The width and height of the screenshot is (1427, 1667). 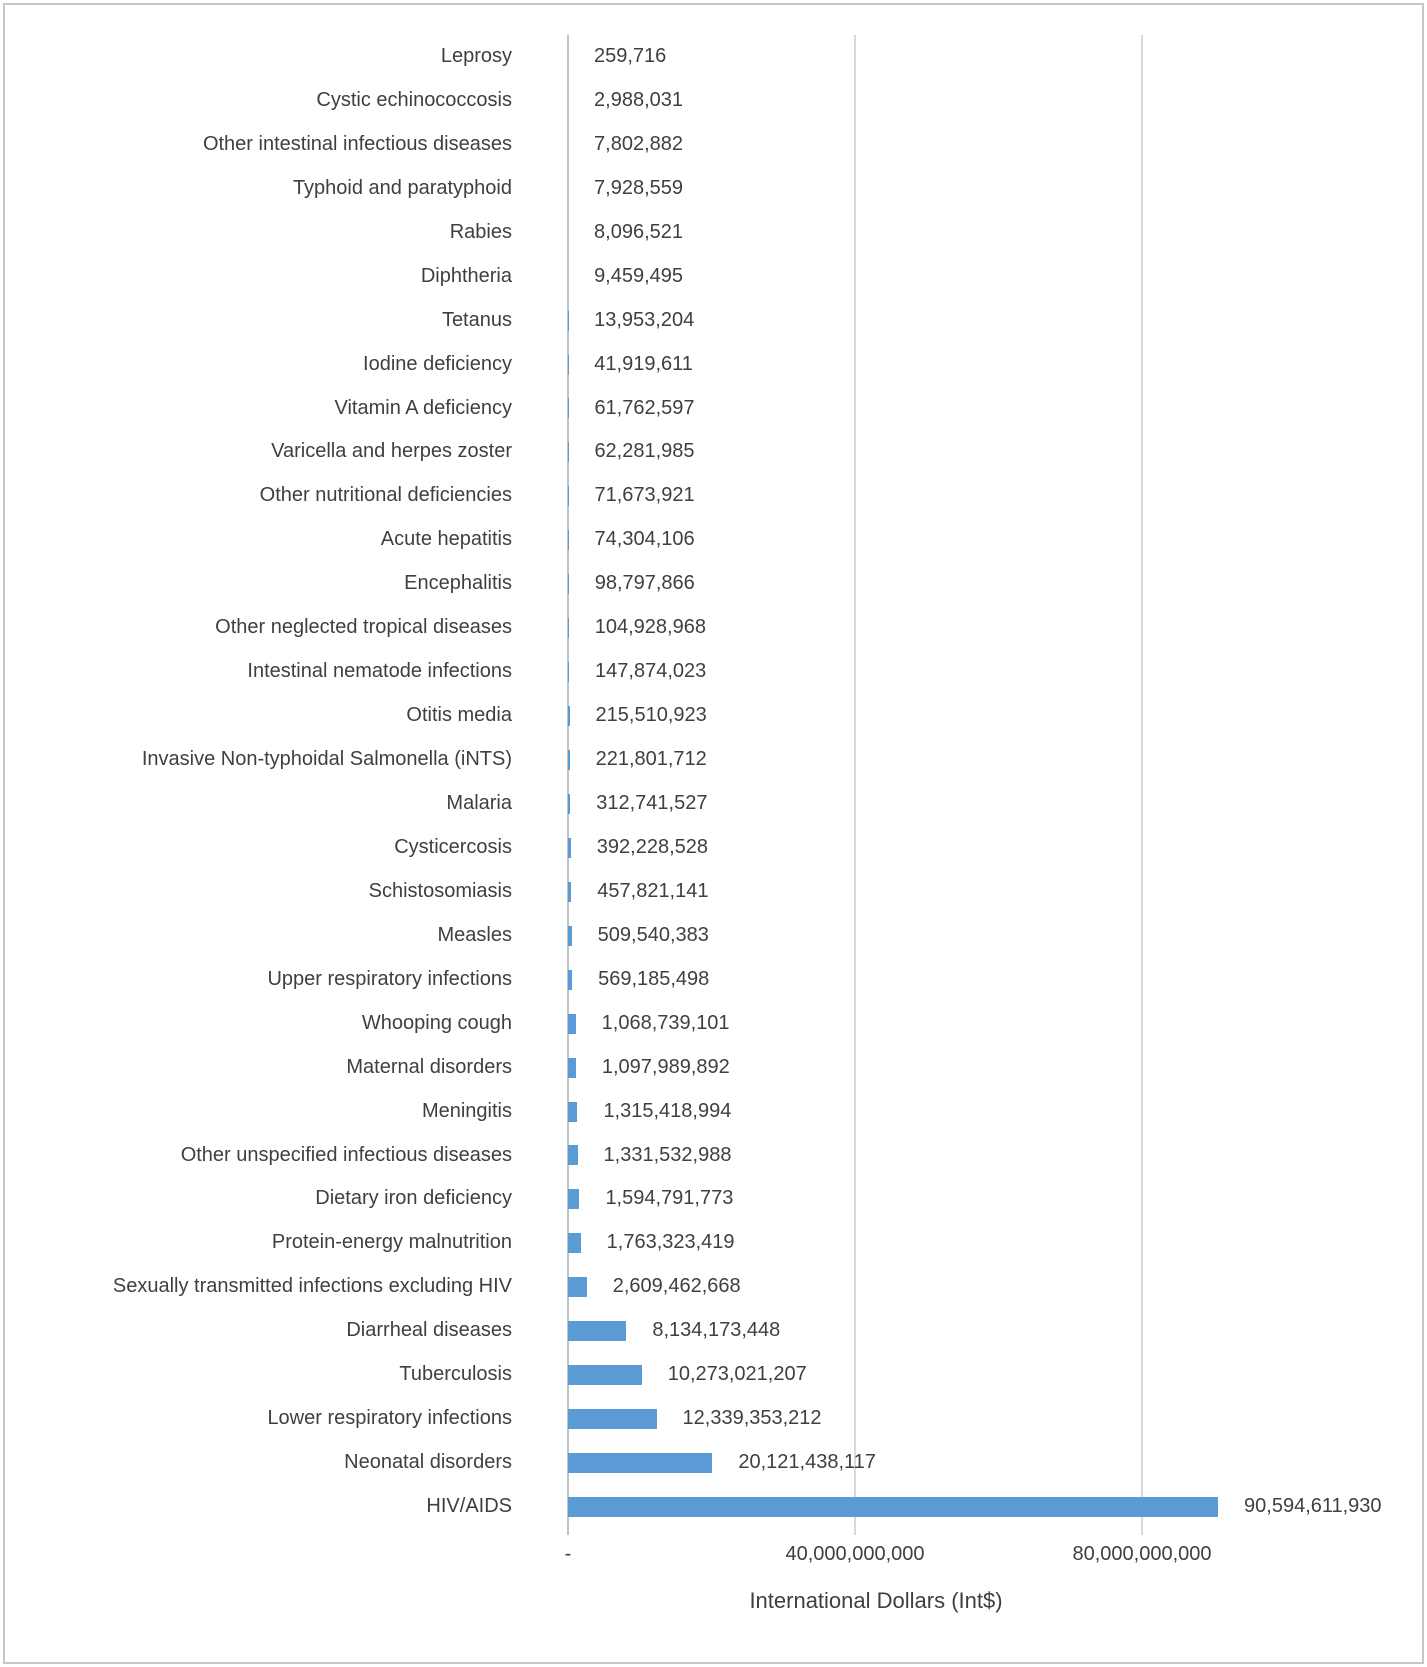 I want to click on value-label: 13,953,204, so click(x=644, y=319).